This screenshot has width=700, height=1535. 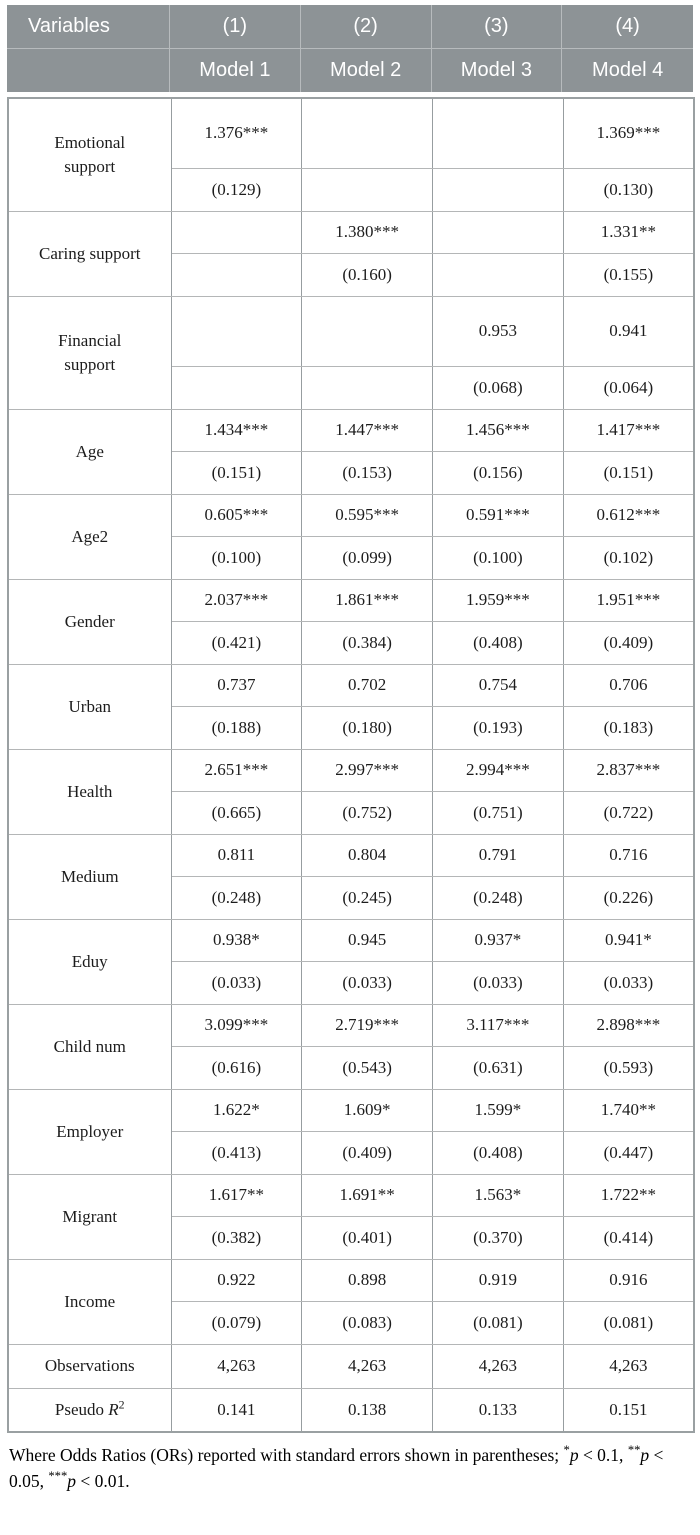 I want to click on summary-label: Observations, so click(x=89, y=1366).